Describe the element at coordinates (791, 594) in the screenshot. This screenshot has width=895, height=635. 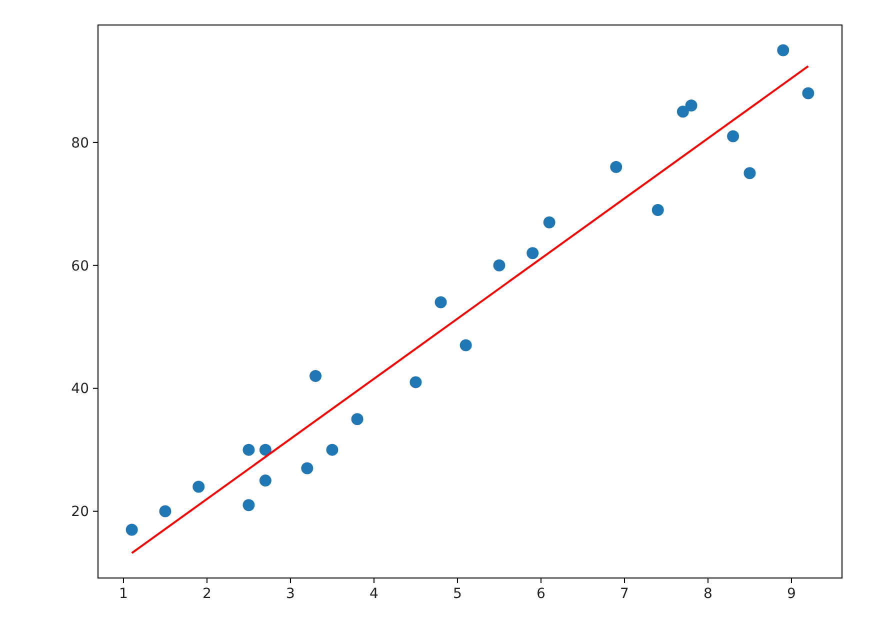
I see `x-tick-label: 9` at that location.